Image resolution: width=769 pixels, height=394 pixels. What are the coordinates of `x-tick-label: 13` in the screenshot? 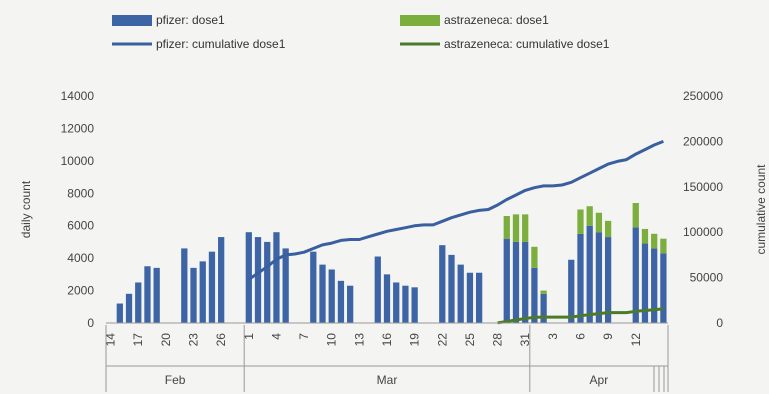 It's located at (359, 340).